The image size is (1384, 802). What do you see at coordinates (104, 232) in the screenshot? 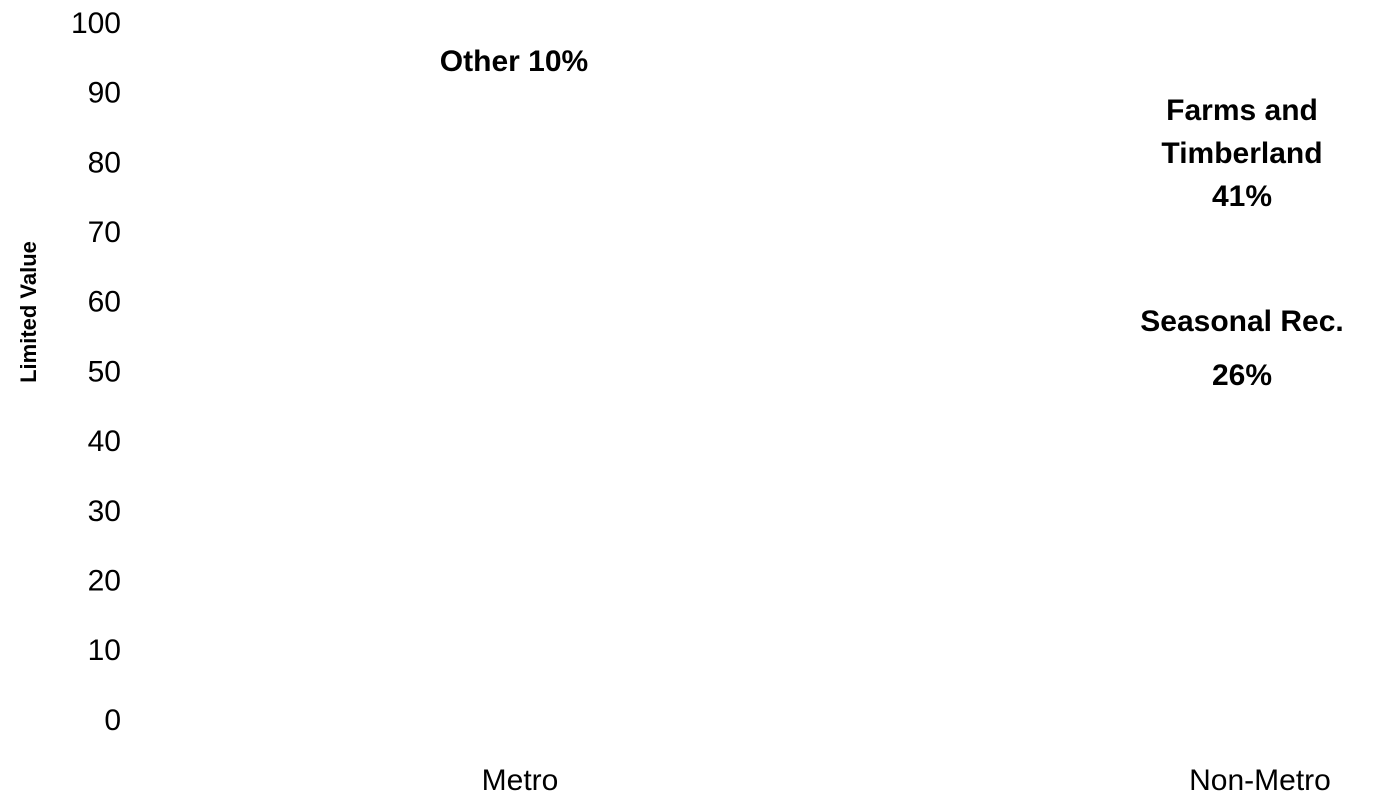
I see `y-tick-label: 70` at bounding box center [104, 232].